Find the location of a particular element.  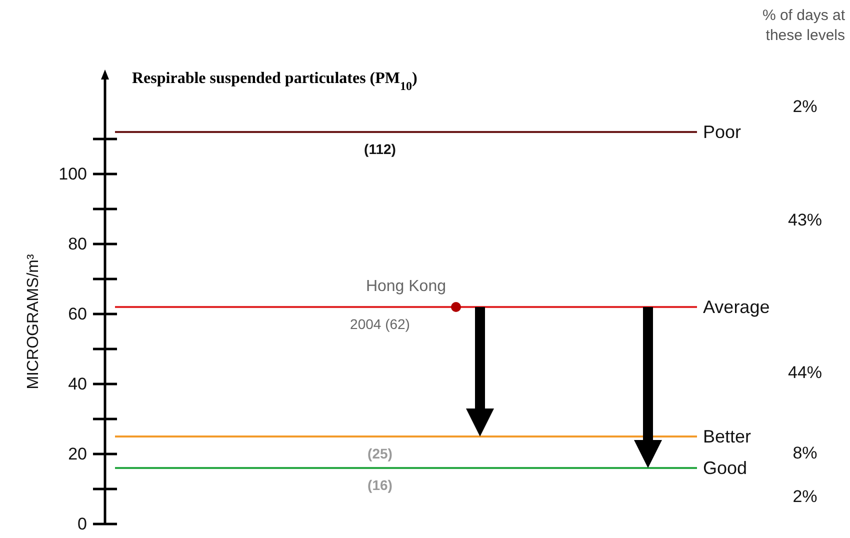

y-tick-label: 40 is located at coordinates (77, 384).